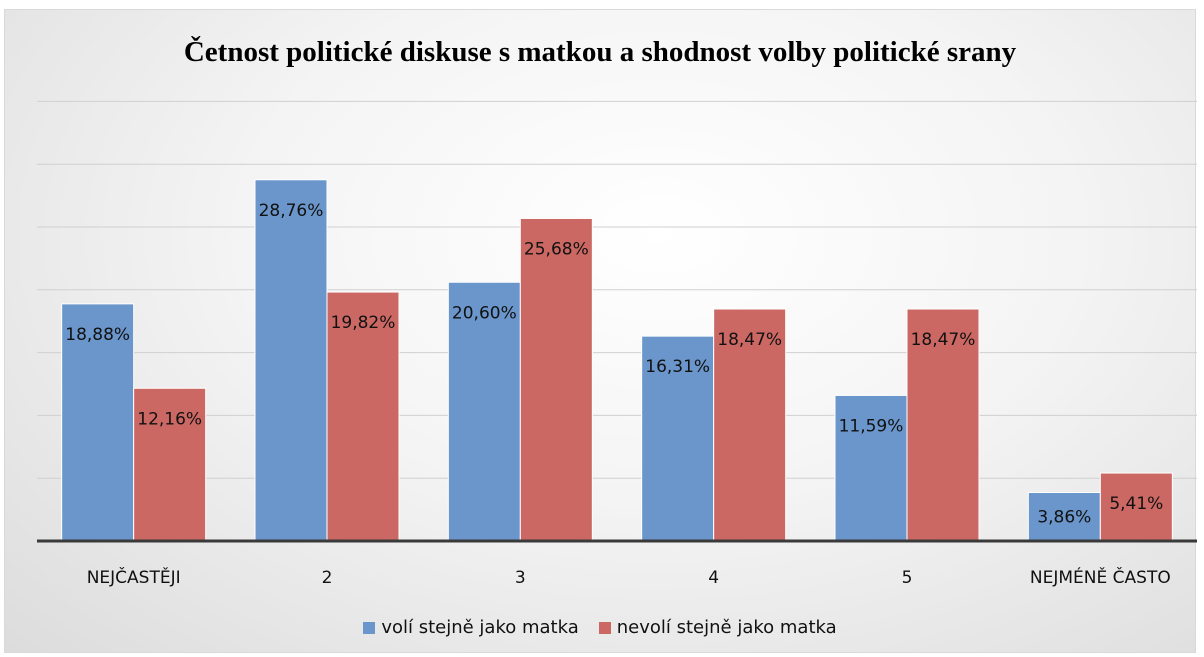 This screenshot has height=657, width=1204. I want to click on legend-item-voli: volí stejně jako matka, so click(471, 627).